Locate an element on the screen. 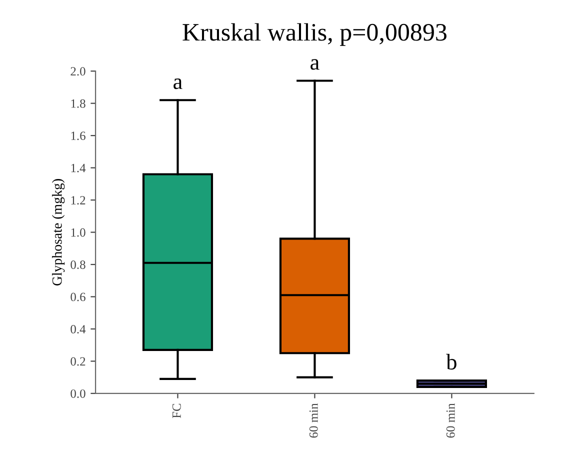  y-tick-label: 1.0 is located at coordinates (78, 232).